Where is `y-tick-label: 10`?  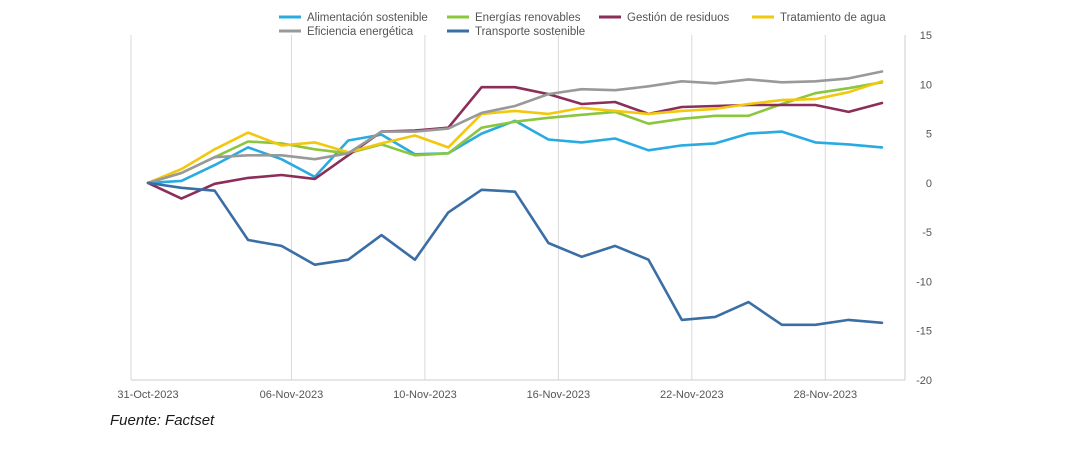
y-tick-label: 10 is located at coordinates (926, 85).